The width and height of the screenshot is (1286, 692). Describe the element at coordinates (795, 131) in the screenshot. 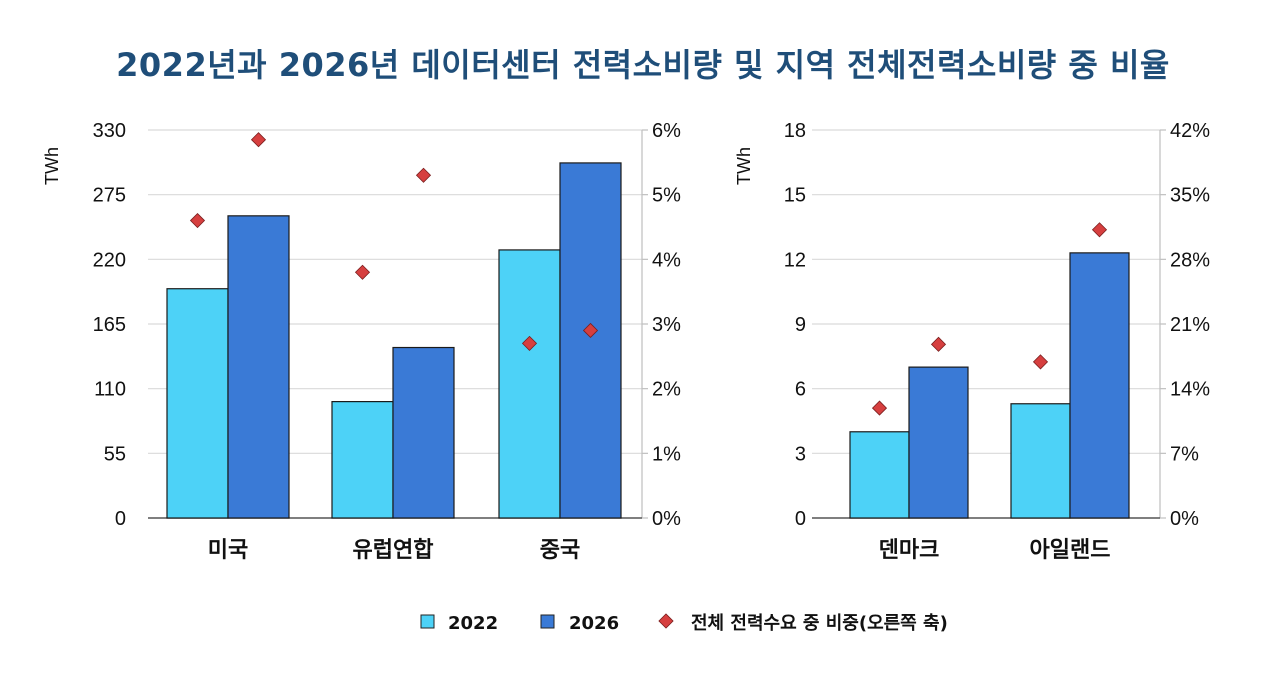

I see `left-axis-tick-label: 18` at that location.